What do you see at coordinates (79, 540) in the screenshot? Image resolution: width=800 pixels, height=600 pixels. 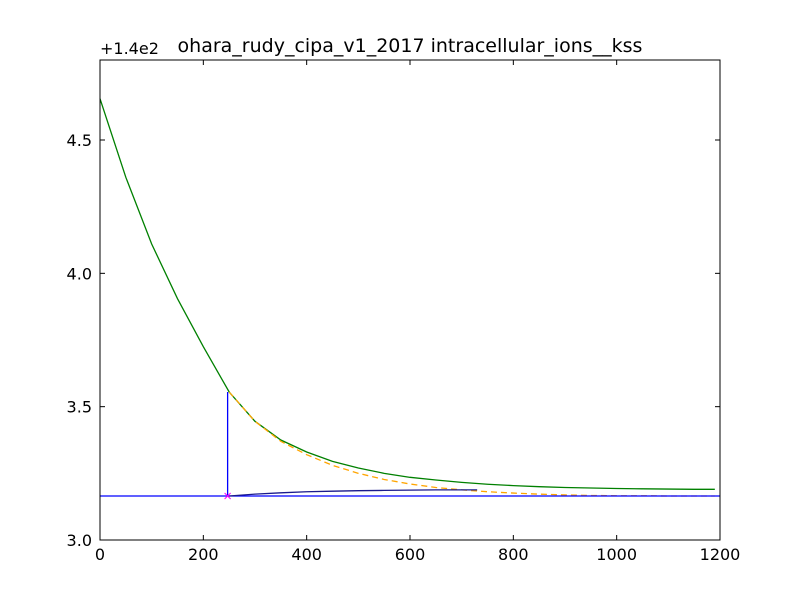 I see `y-tick-label: 3.0` at bounding box center [79, 540].